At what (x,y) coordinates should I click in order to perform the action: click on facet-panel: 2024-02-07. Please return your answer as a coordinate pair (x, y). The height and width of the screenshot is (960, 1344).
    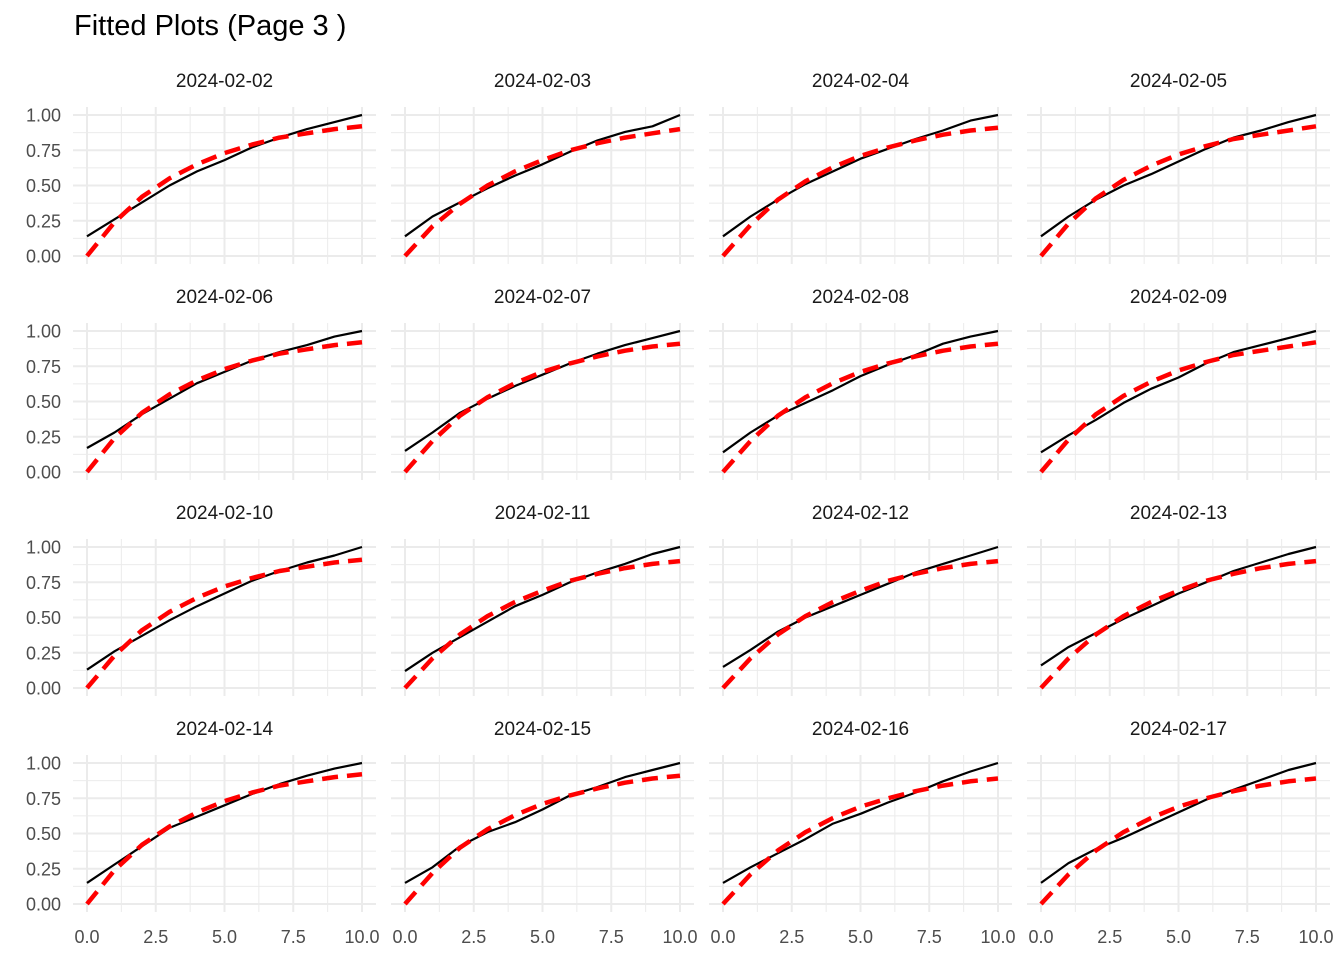
    Looking at the image, I should click on (542, 383).